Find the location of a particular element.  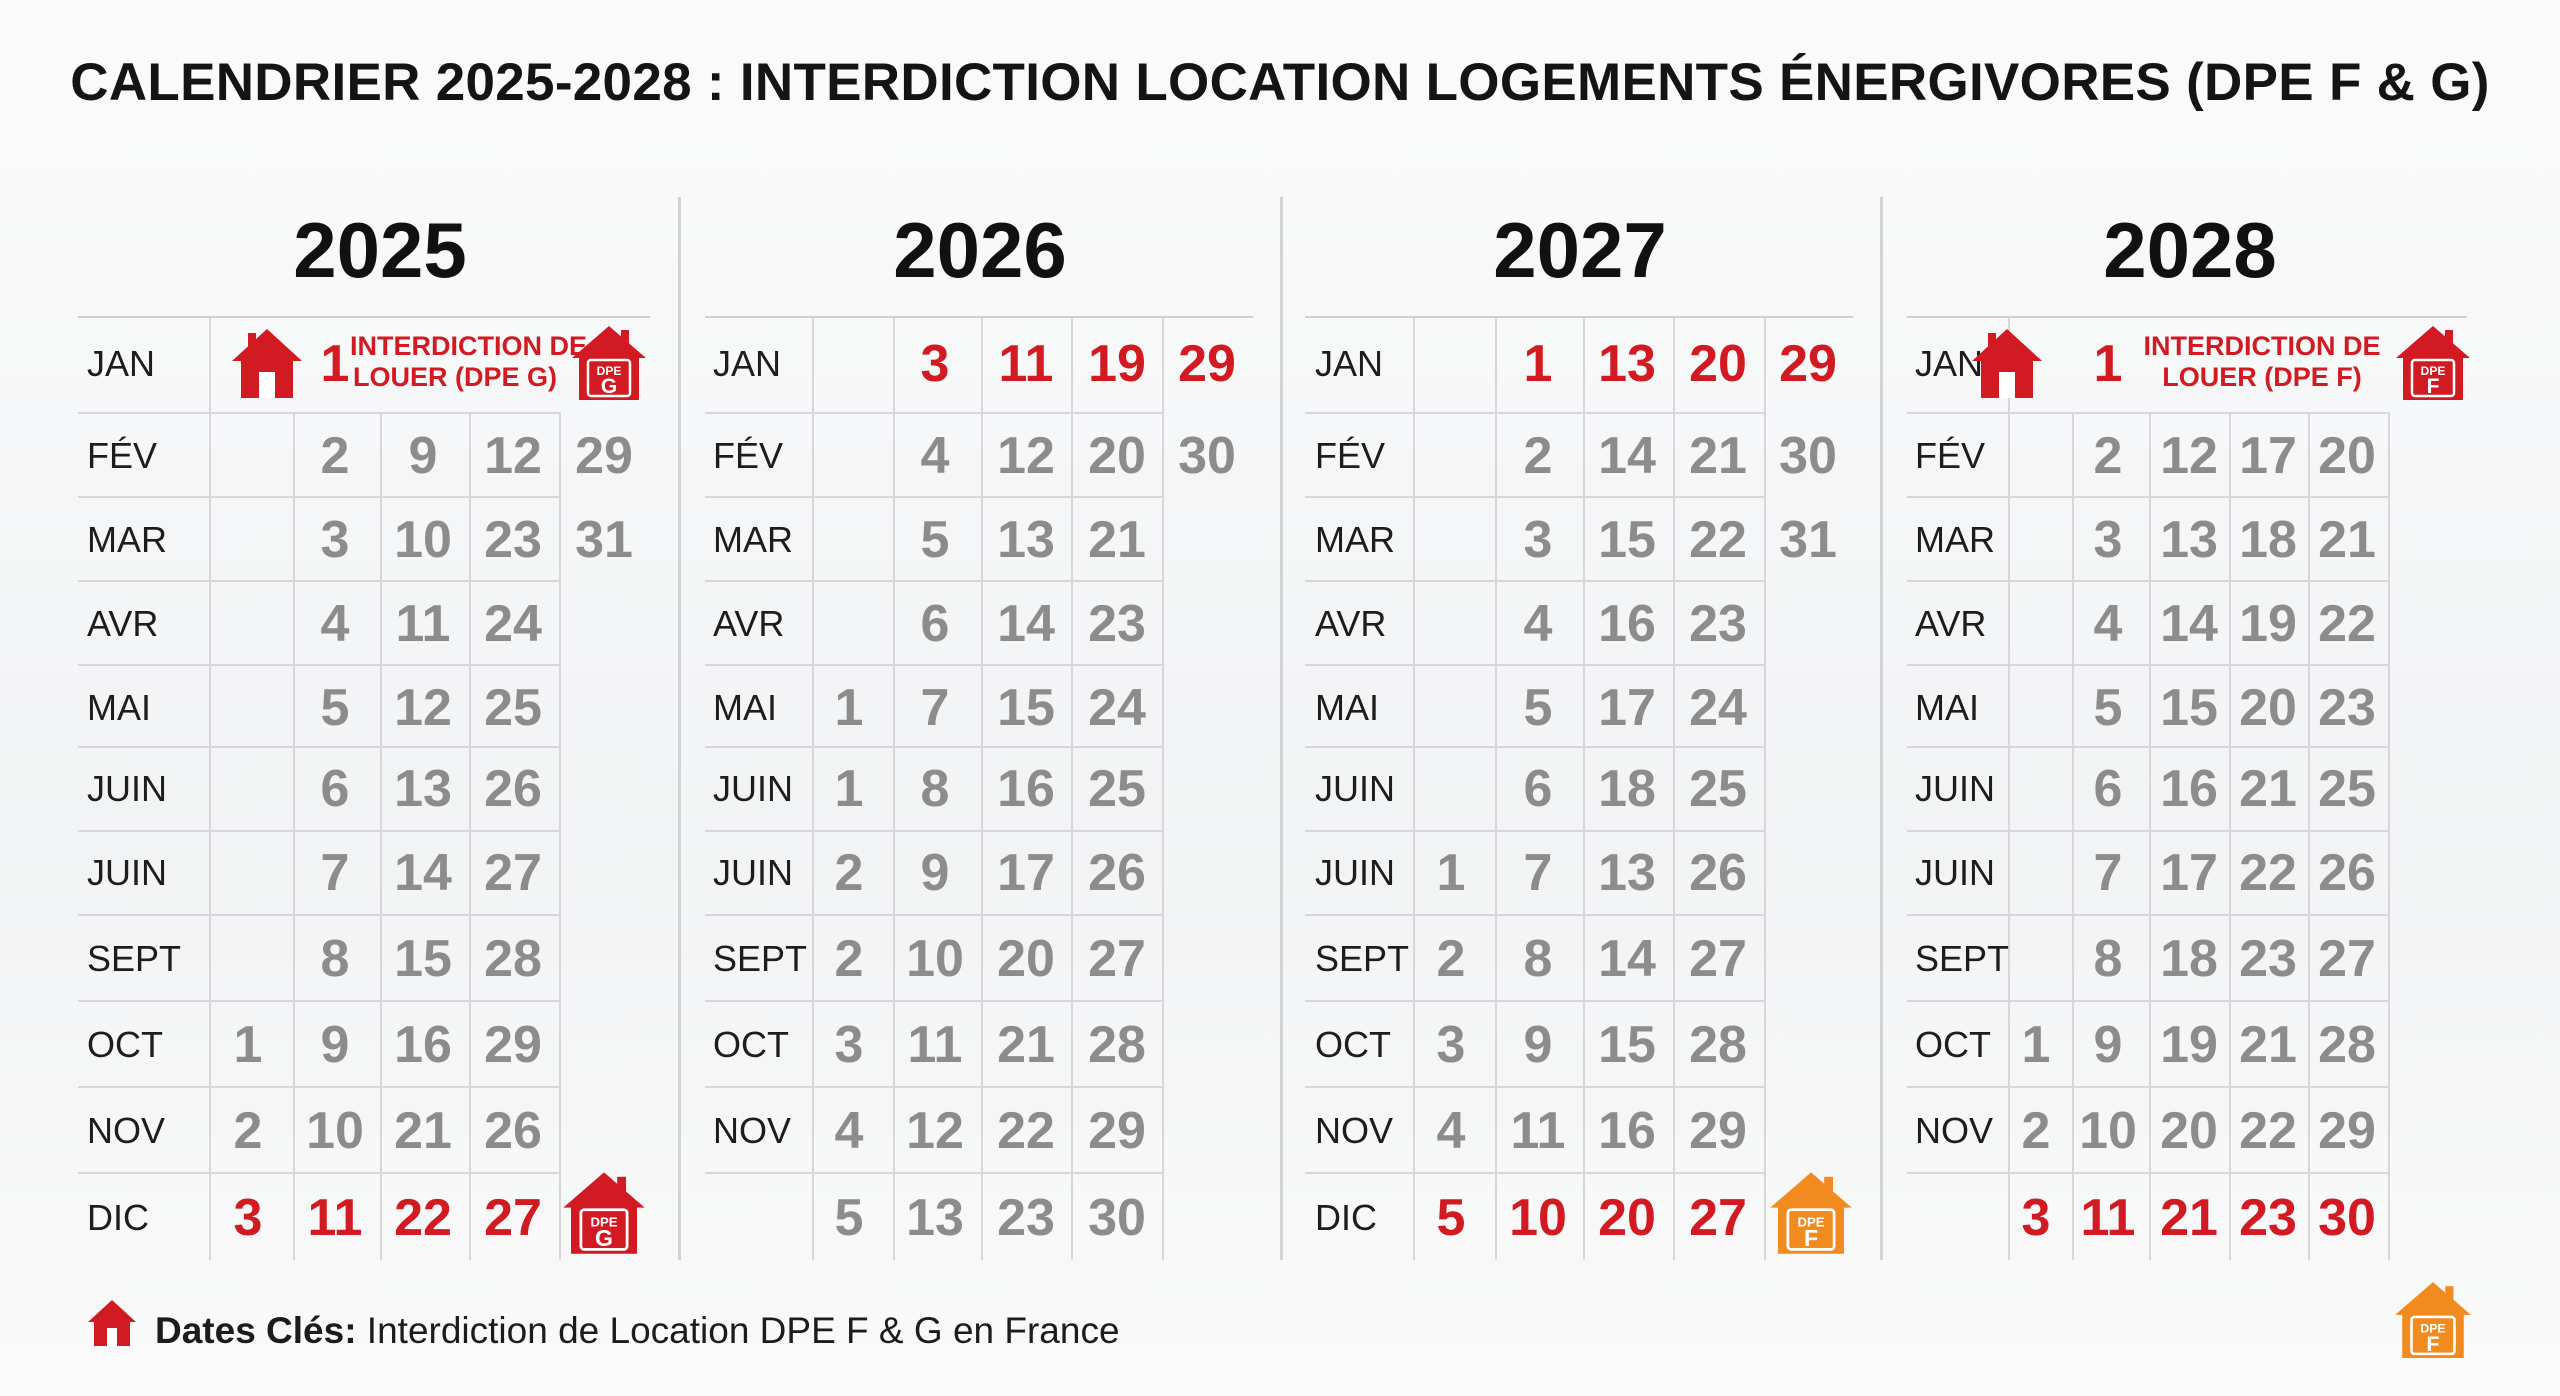

year-divider is located at coordinates (679, 728).